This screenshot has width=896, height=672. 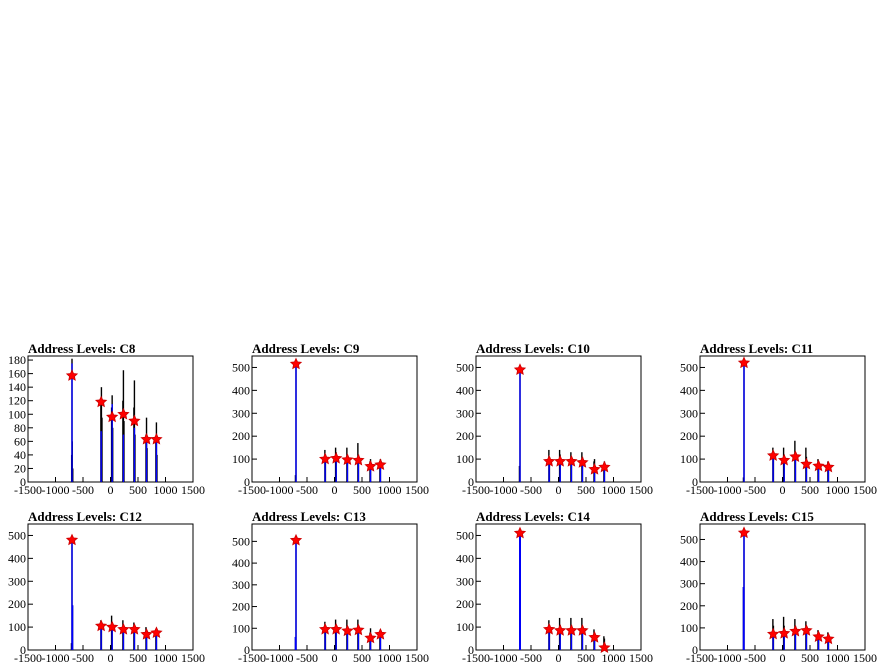 What do you see at coordinates (20, 441) in the screenshot?
I see `y-tick-label: 60` at bounding box center [20, 441].